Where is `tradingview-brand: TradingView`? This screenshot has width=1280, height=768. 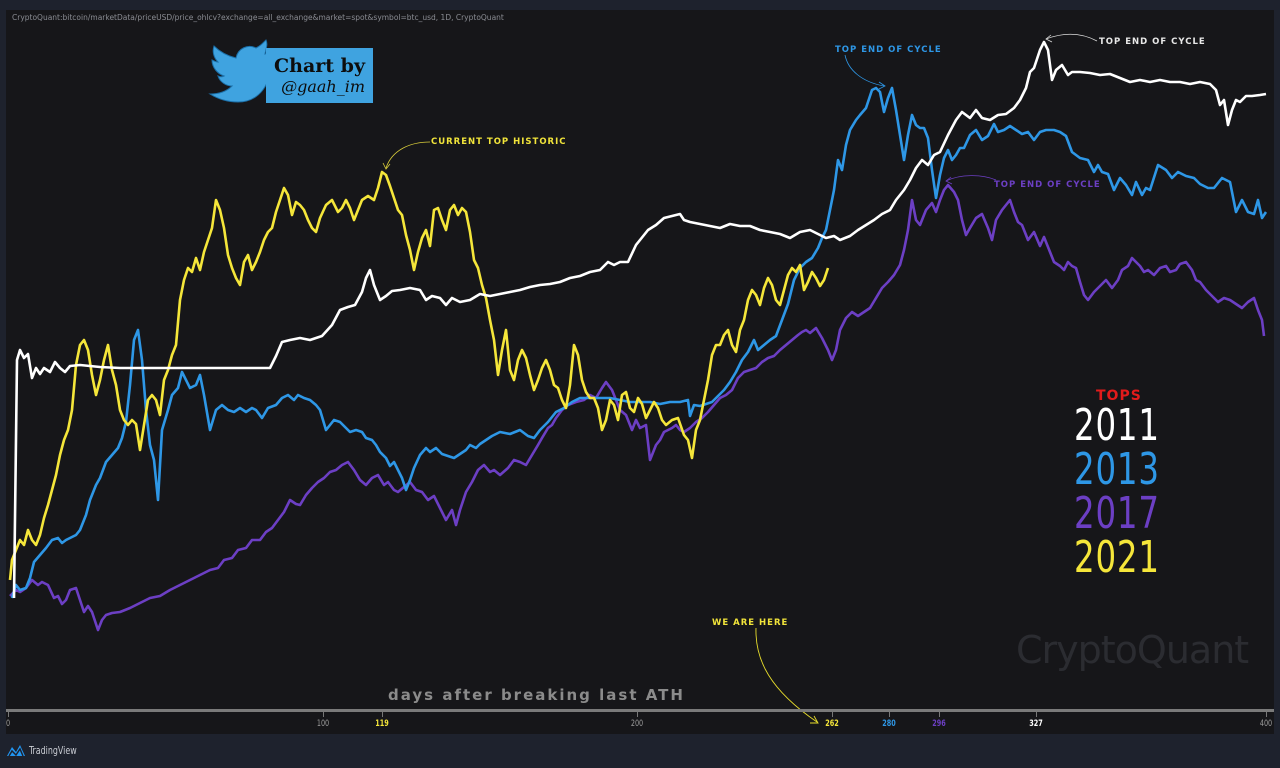 tradingview-brand: TradingView is located at coordinates (53, 750).